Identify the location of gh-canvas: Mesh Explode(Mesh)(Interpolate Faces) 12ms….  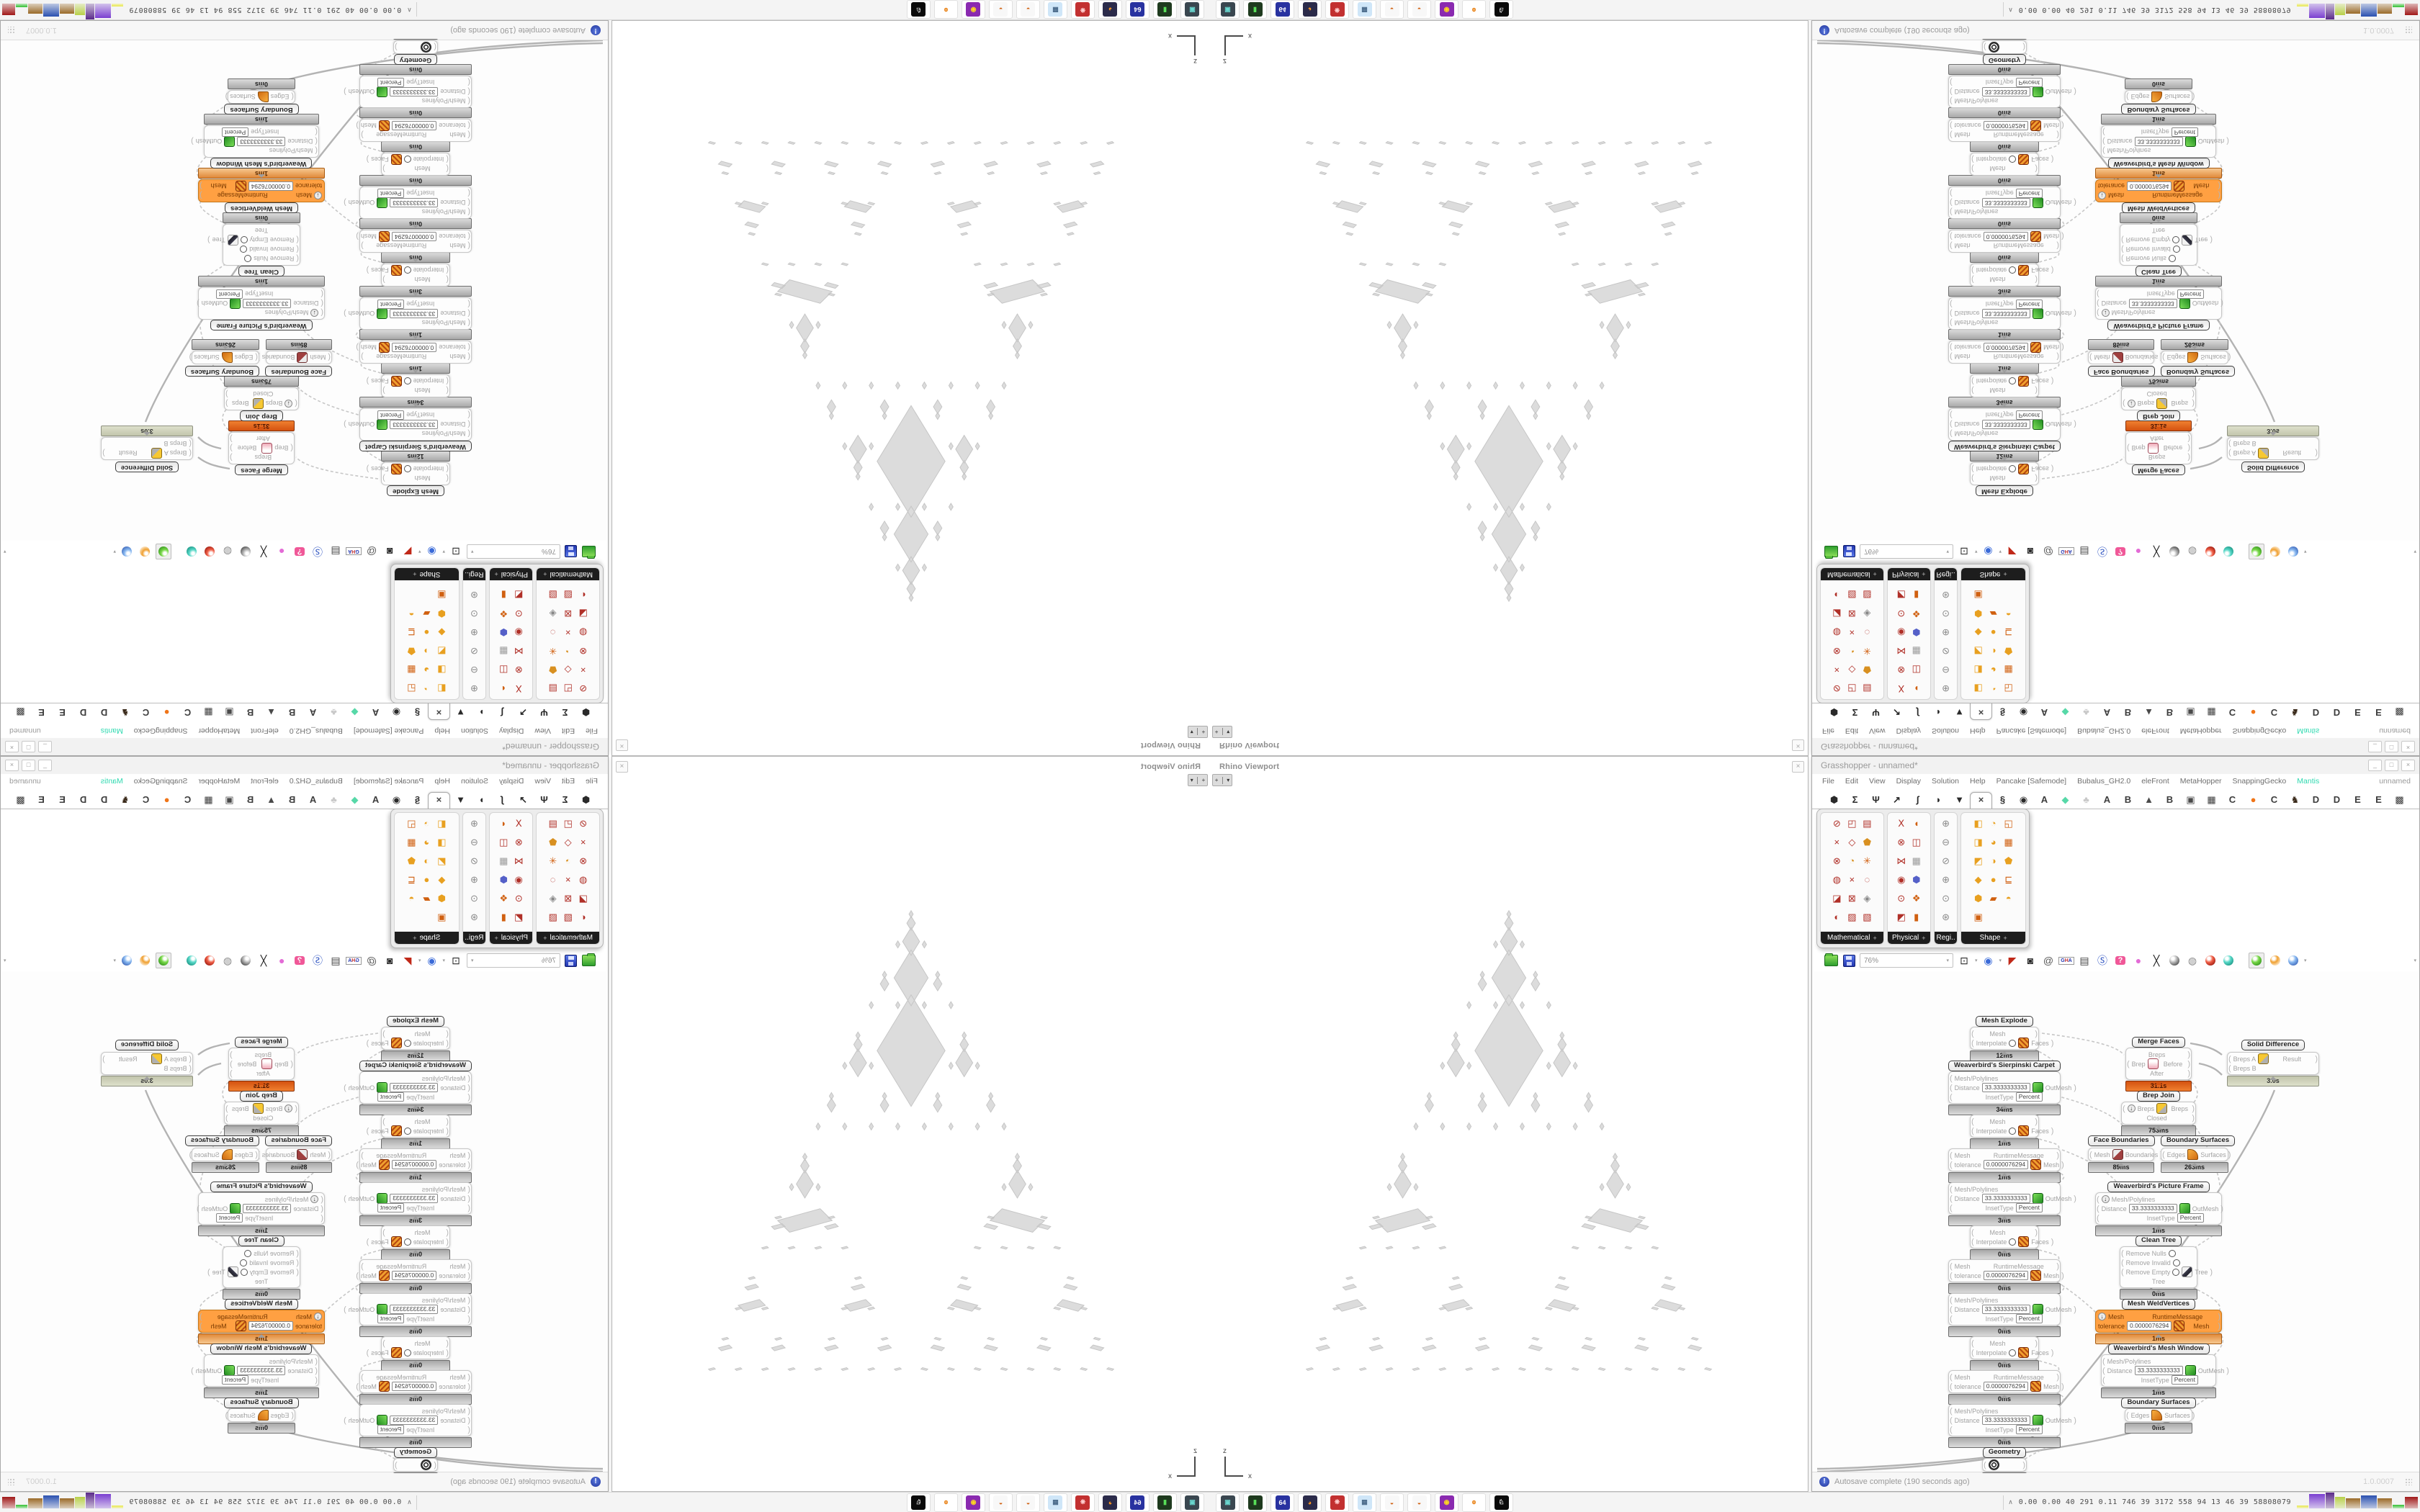
(2116, 1222).